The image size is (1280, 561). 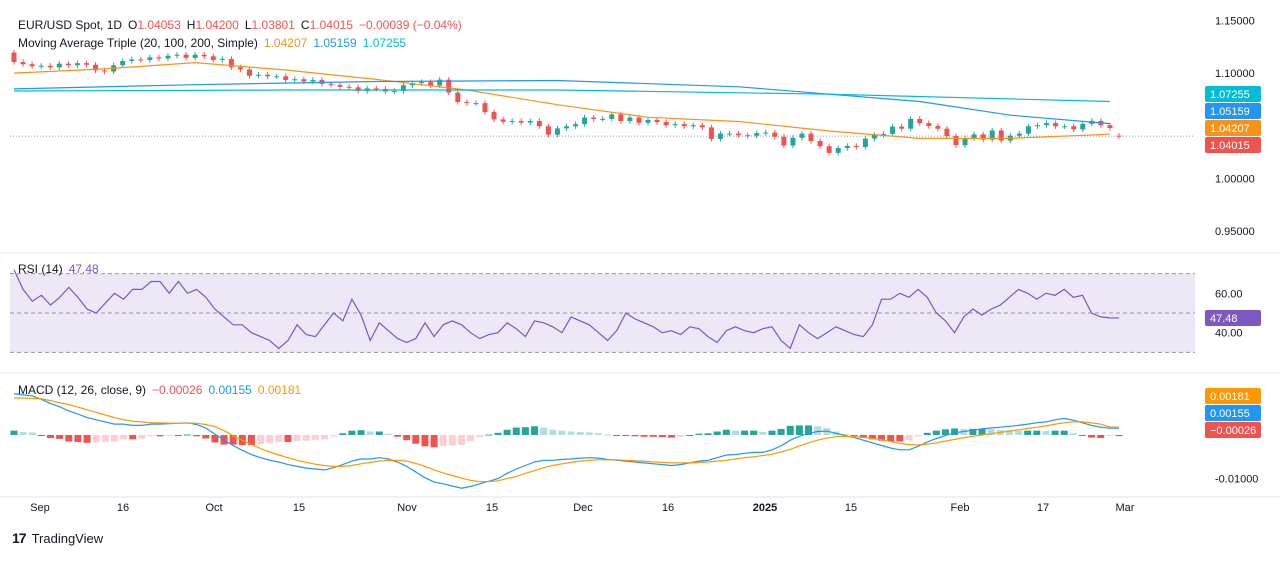 What do you see at coordinates (40, 269) in the screenshot?
I see `rsi-label: RSI (14)` at bounding box center [40, 269].